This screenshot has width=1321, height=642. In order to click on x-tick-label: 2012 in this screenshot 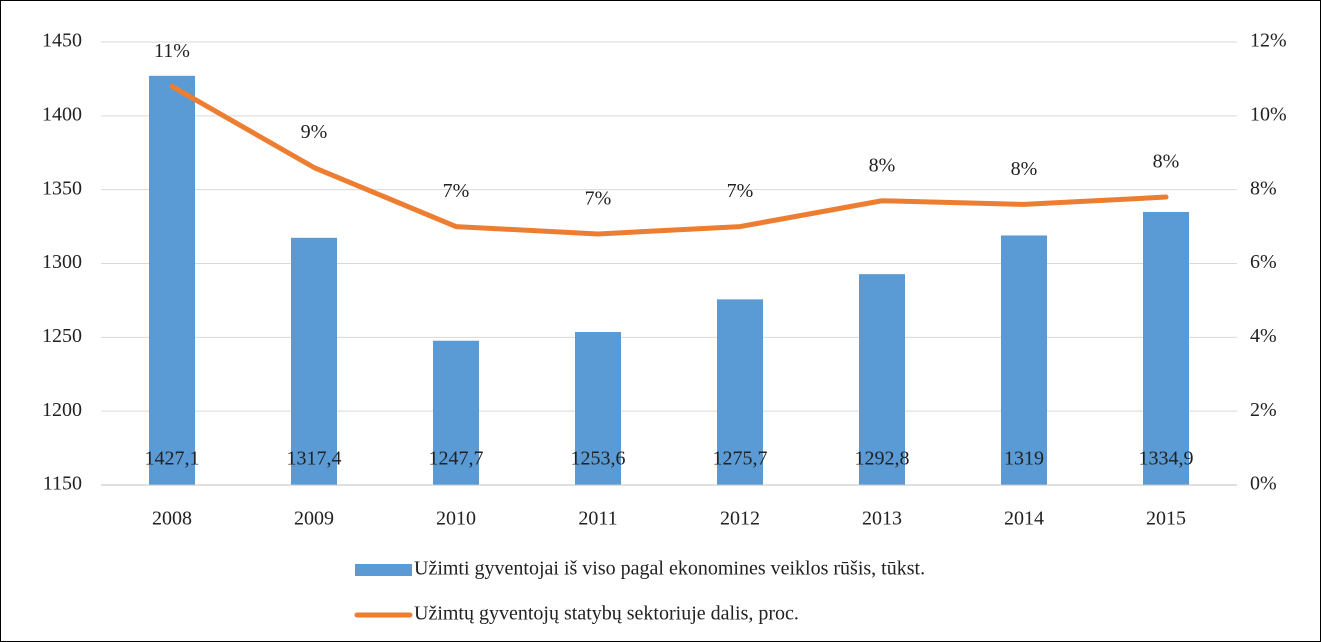, I will do `click(740, 519)`.